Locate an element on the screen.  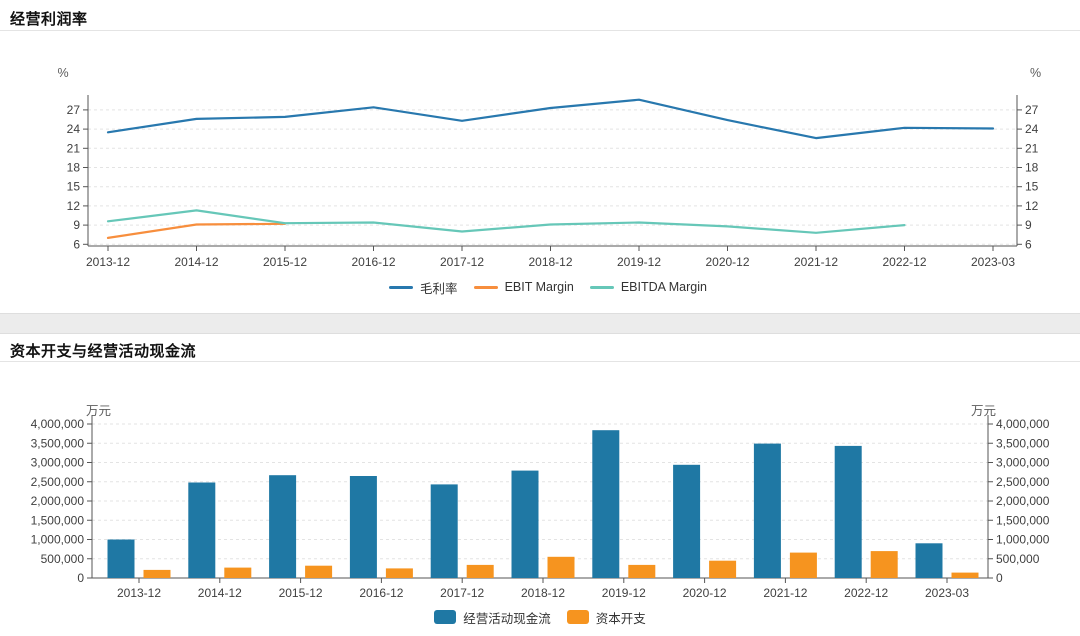
gross-margin-line is located at coordinates (550, 119).